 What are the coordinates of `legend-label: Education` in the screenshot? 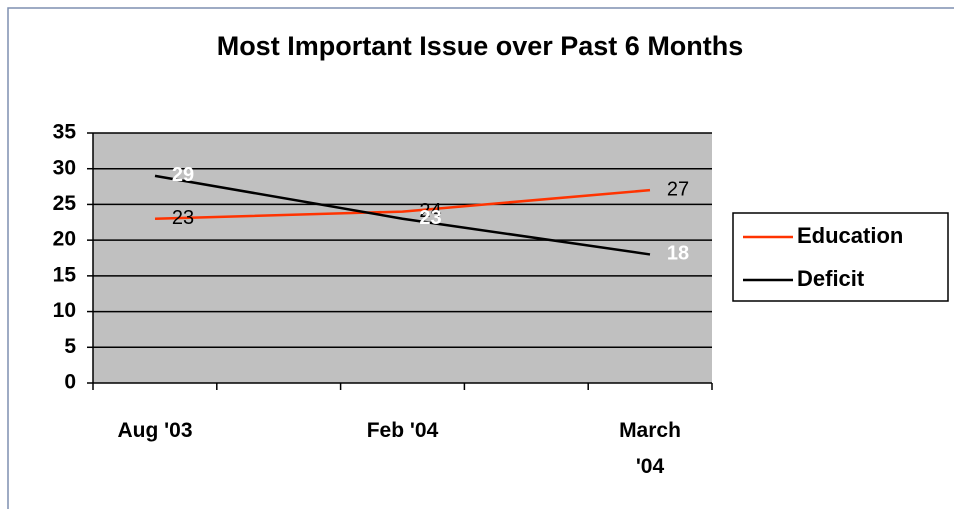 It's located at (850, 235).